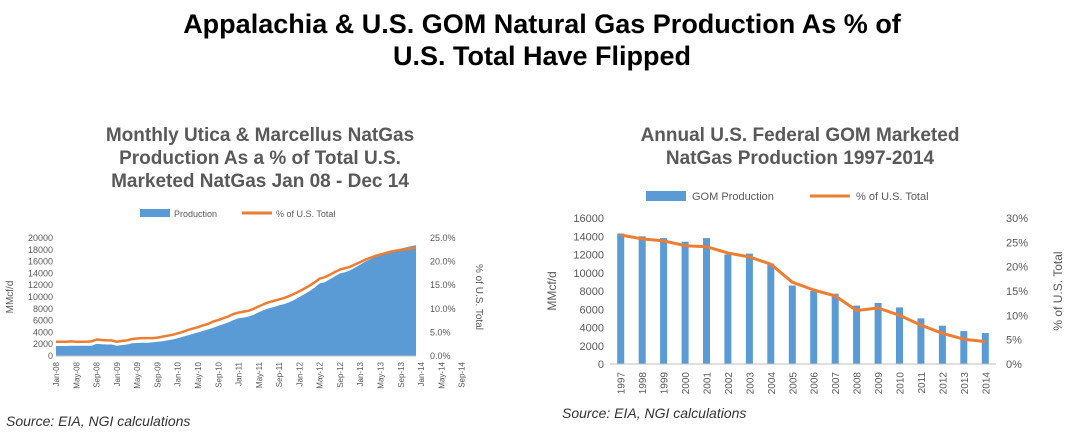 The height and width of the screenshot is (437, 1084). I want to click on left-x-tick-label: Sep-11, so click(279, 374).